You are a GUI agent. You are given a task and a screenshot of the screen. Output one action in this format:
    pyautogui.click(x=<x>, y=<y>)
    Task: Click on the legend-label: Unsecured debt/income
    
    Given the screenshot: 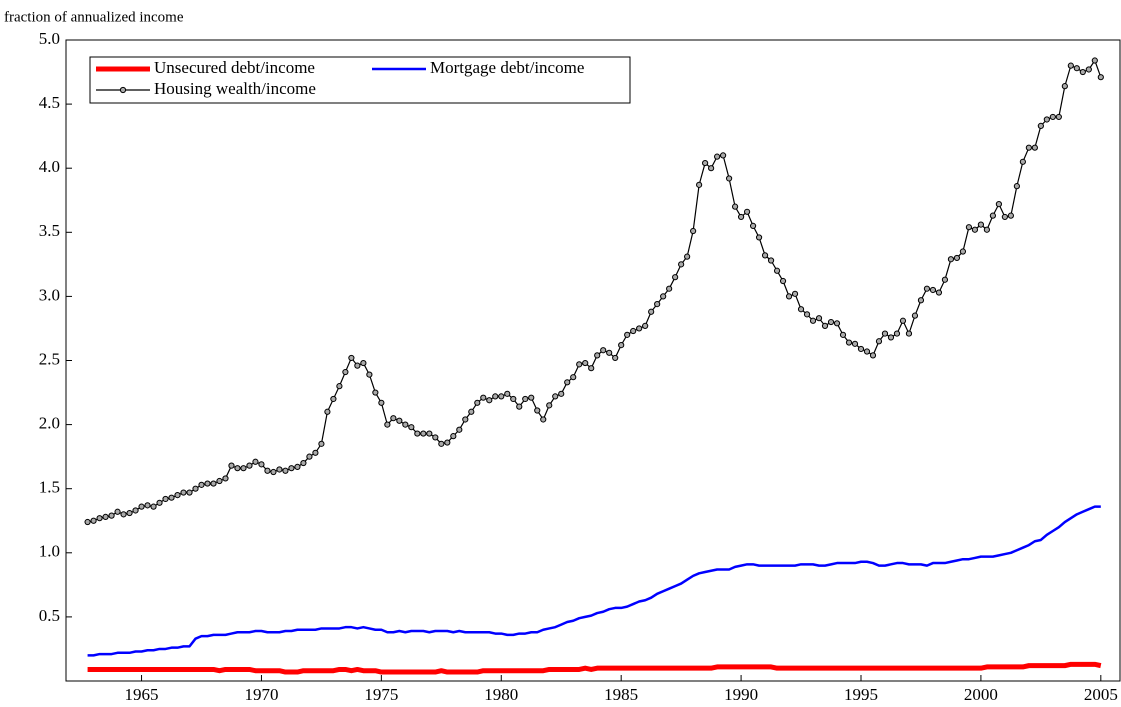 What is the action you would take?
    pyautogui.click(x=234, y=67)
    